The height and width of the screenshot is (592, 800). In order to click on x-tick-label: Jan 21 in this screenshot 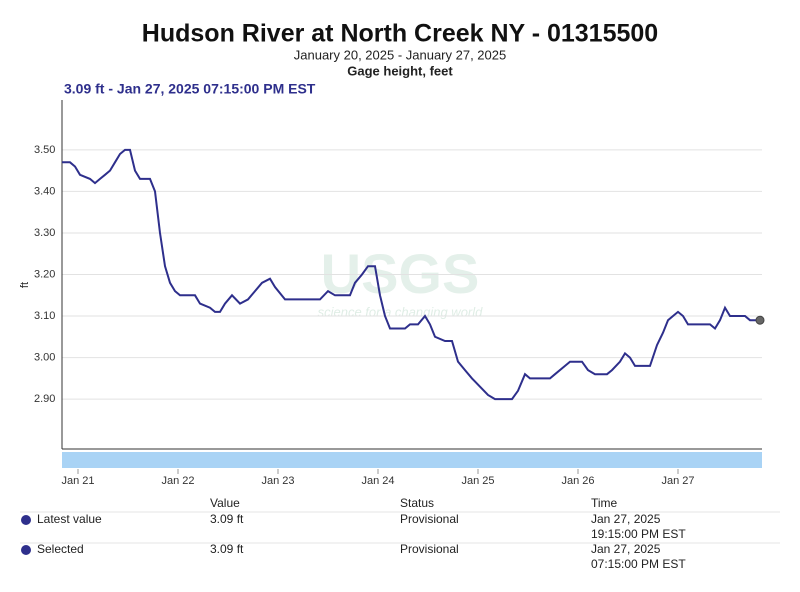, I will do `click(77, 481)`.